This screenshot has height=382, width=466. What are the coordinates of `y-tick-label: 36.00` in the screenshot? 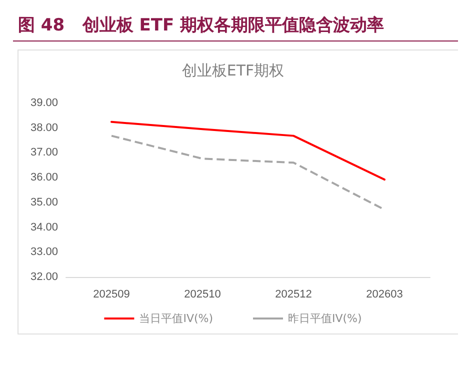 It's located at (44, 178).